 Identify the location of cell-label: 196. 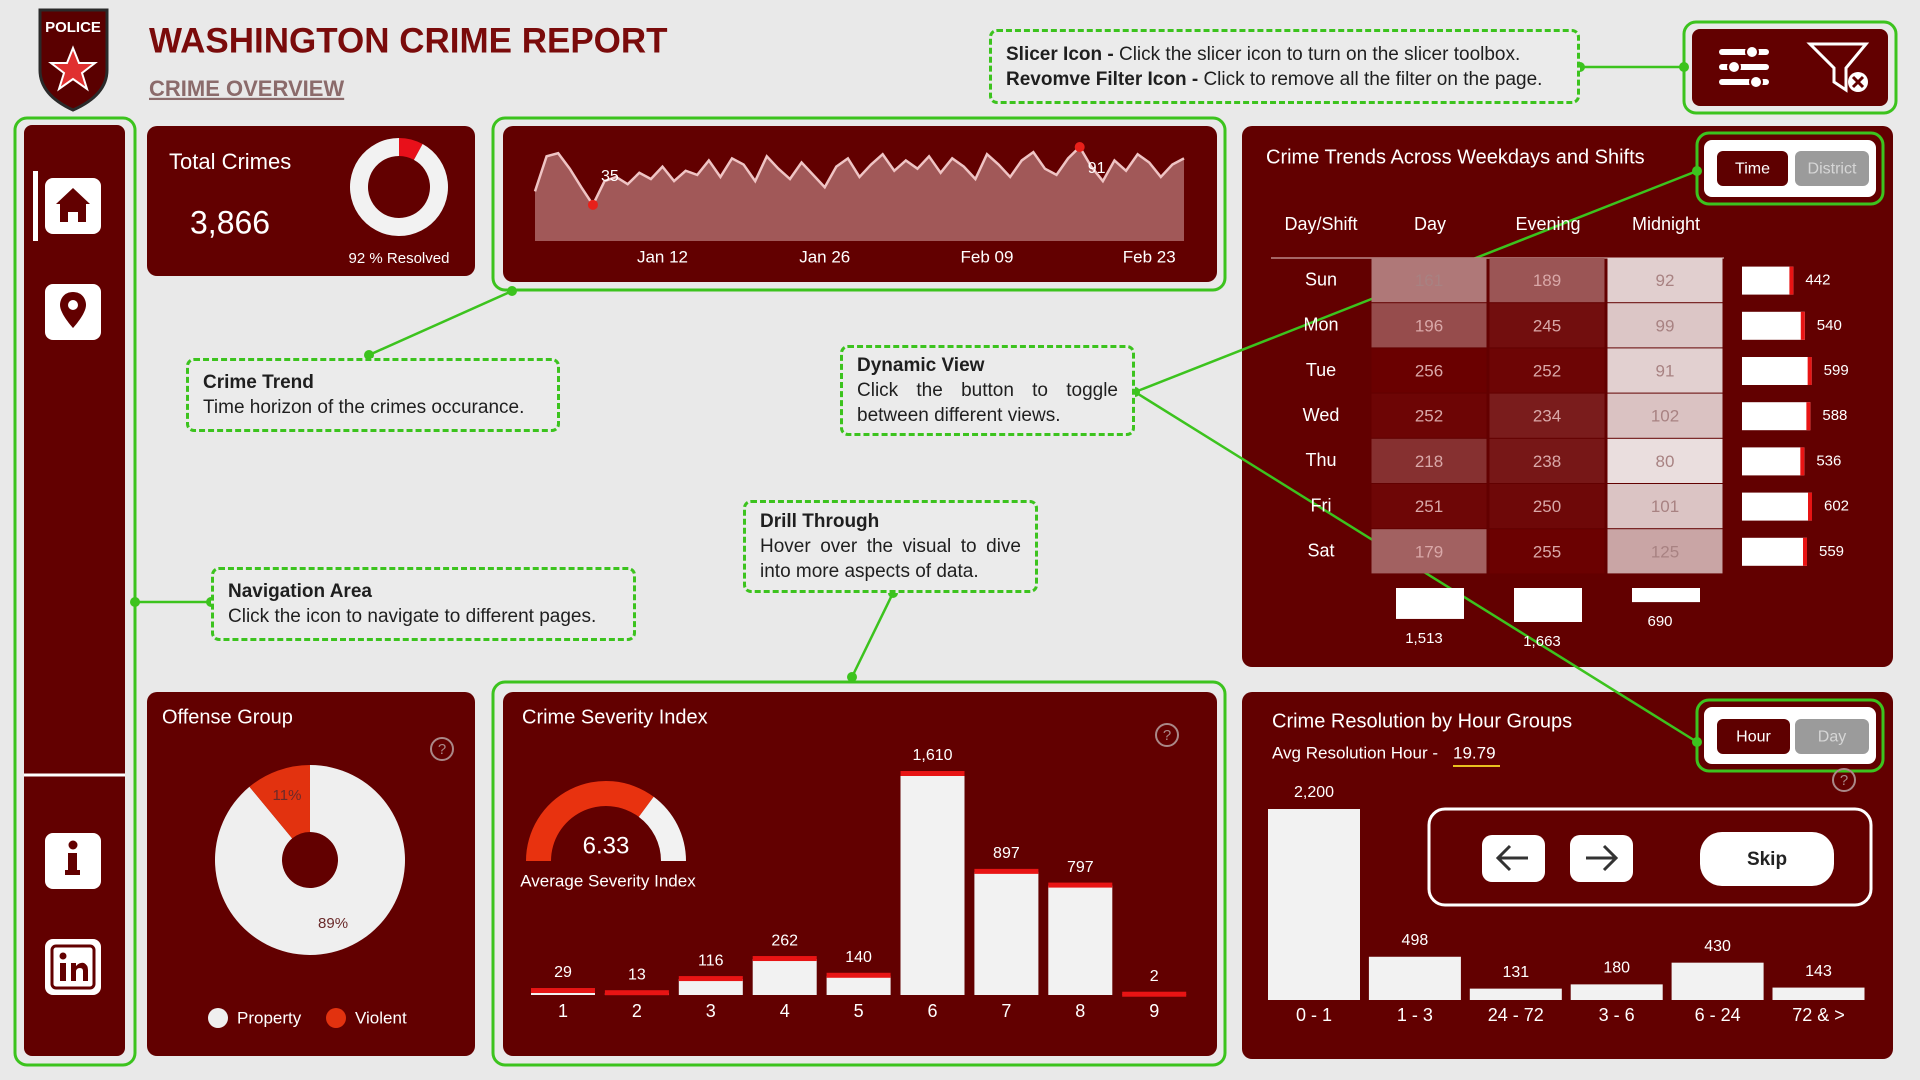
(1429, 325).